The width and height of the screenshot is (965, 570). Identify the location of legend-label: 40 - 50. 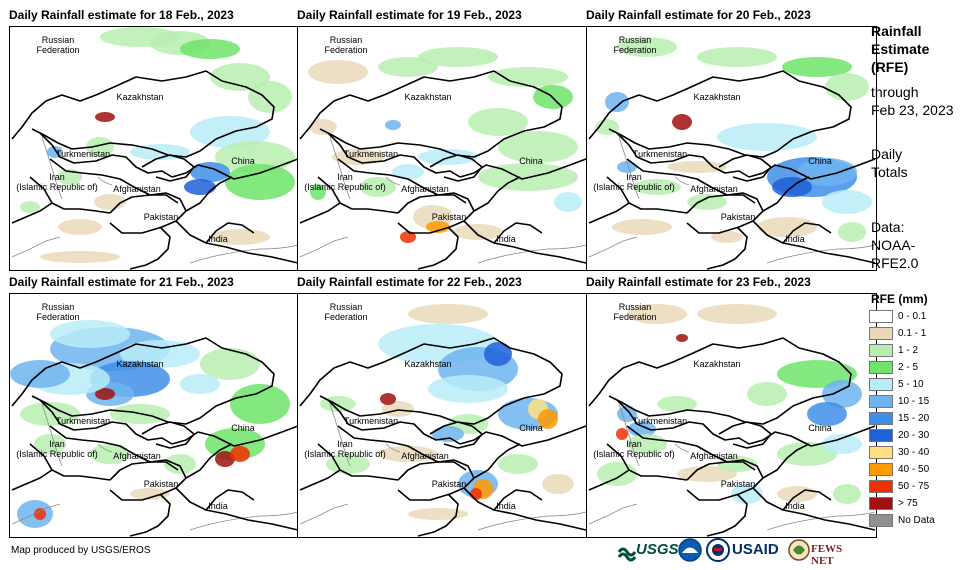
(914, 469).